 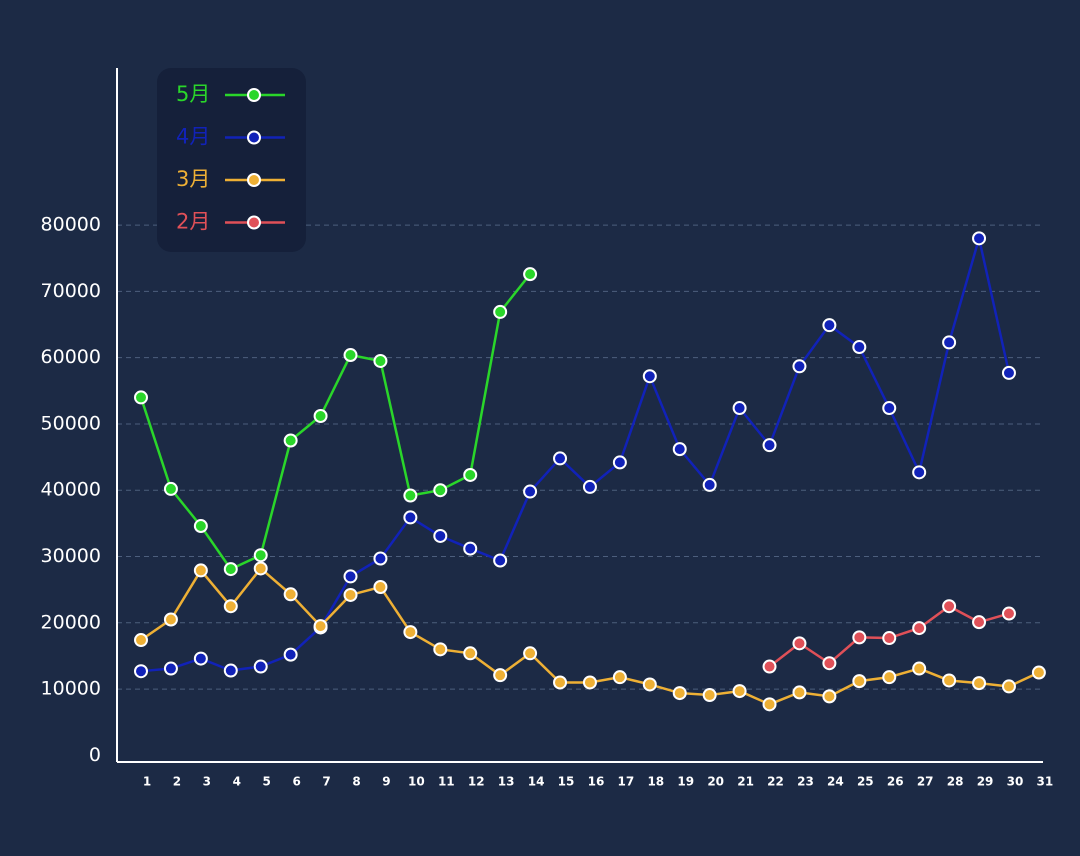 What do you see at coordinates (626, 782) in the screenshot?
I see `x-tick-label: 17` at bounding box center [626, 782].